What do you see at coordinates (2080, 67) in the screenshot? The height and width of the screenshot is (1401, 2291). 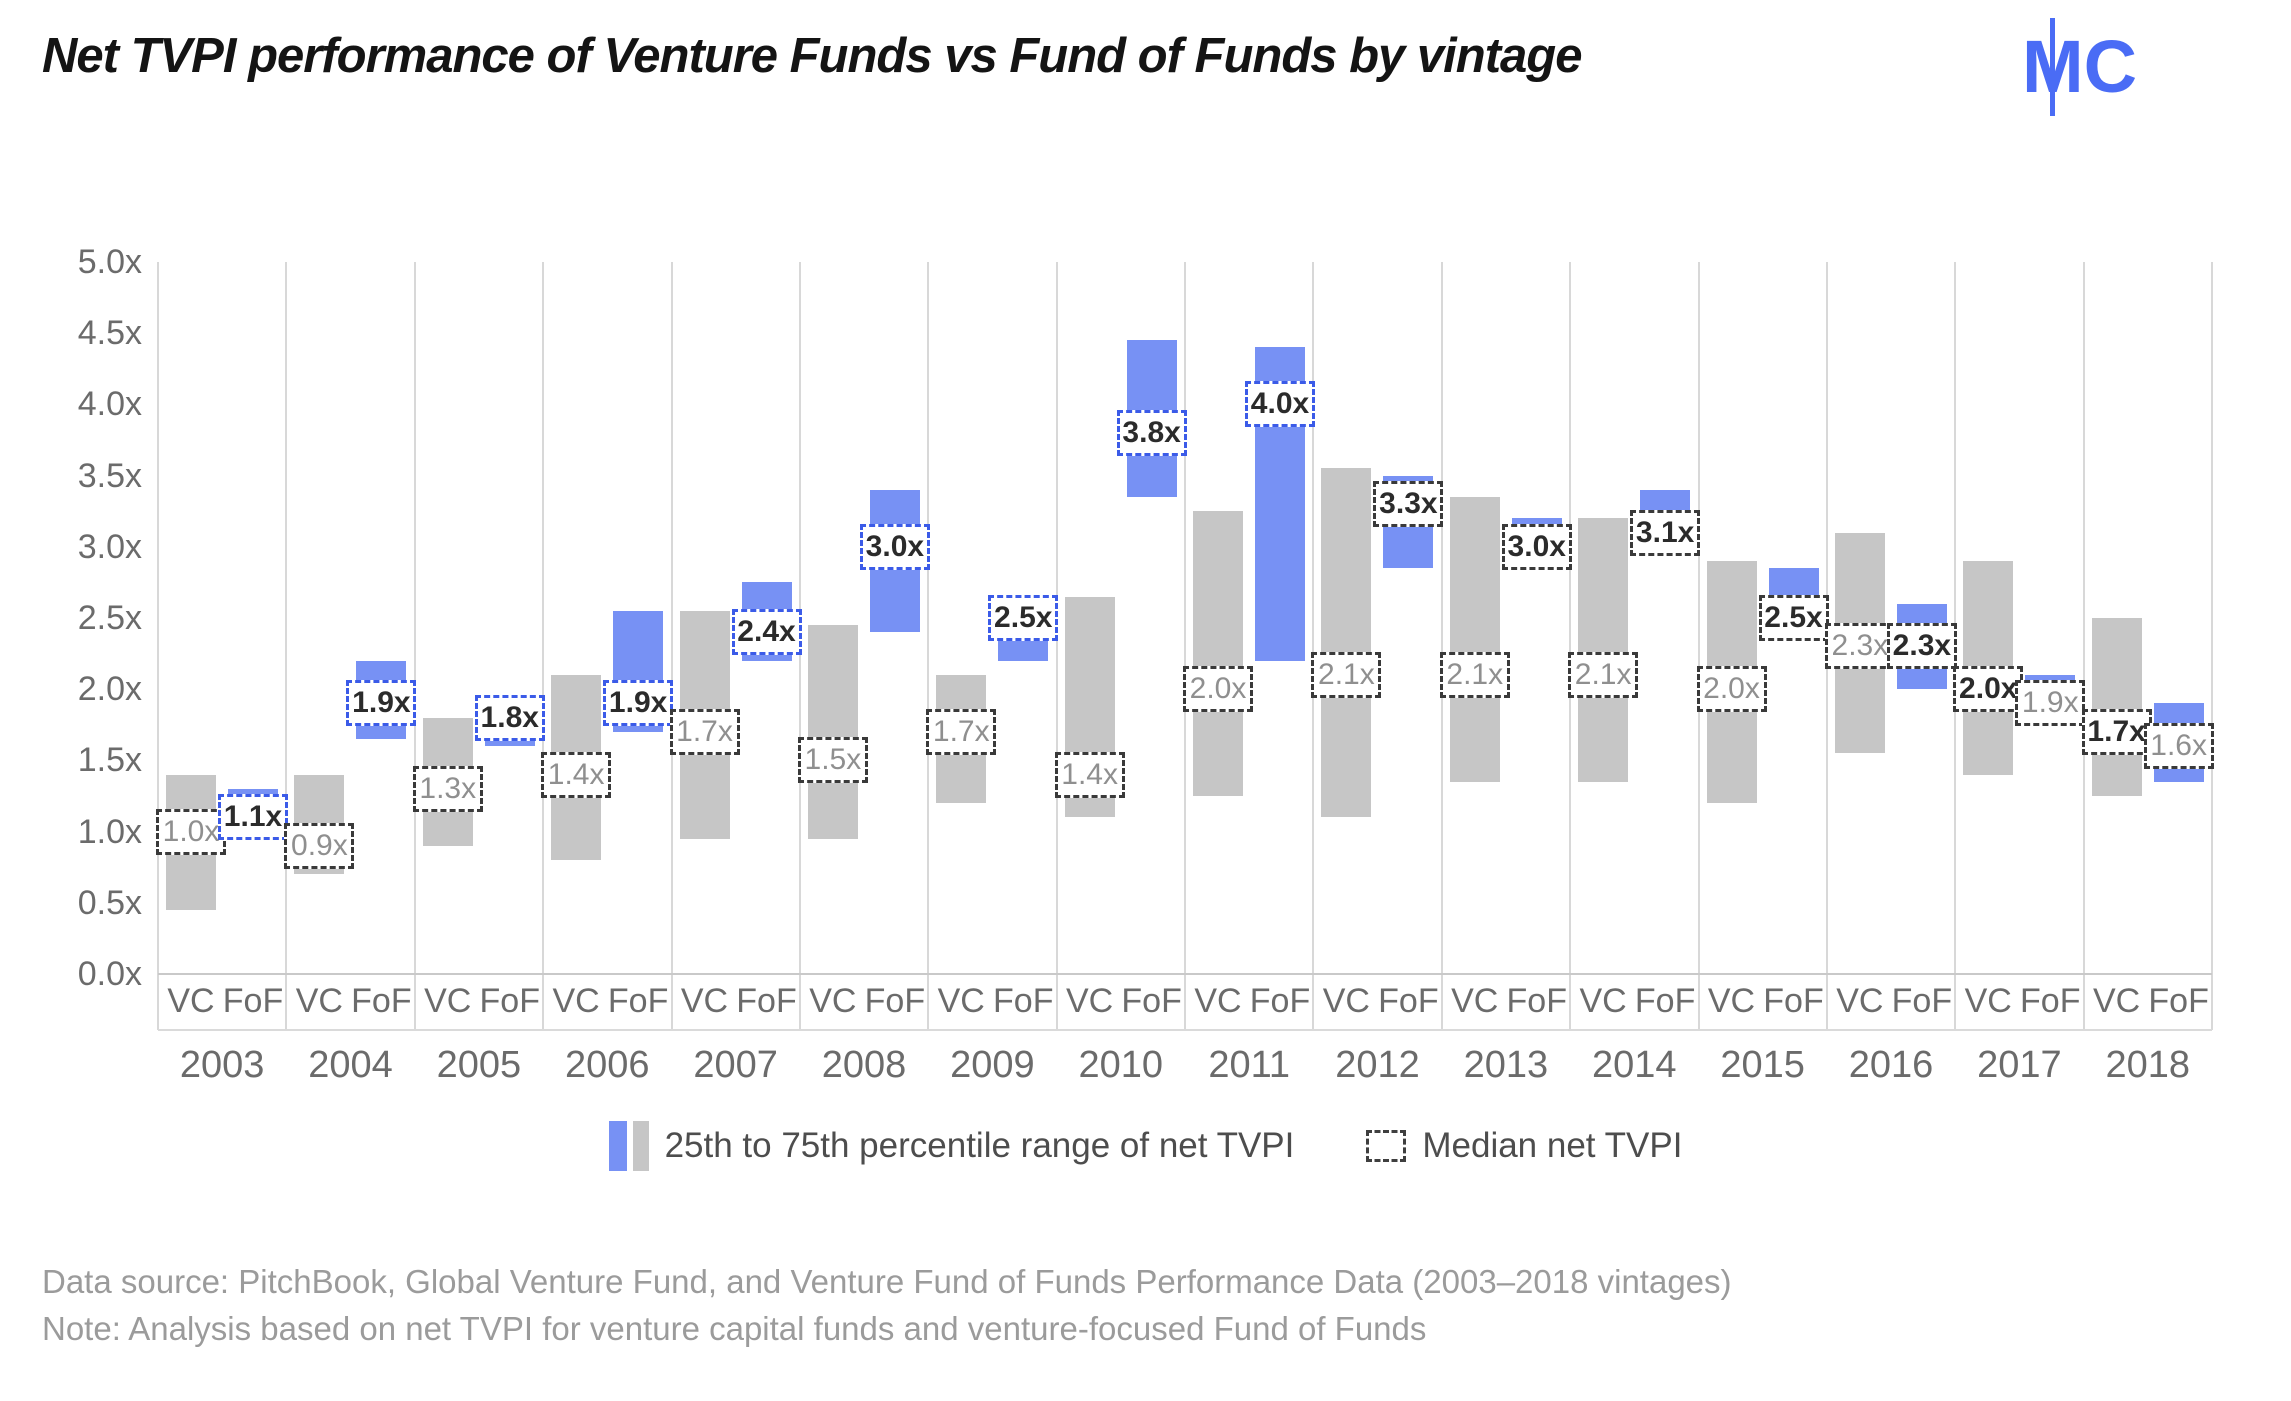 I see `brand-logo: M C` at bounding box center [2080, 67].